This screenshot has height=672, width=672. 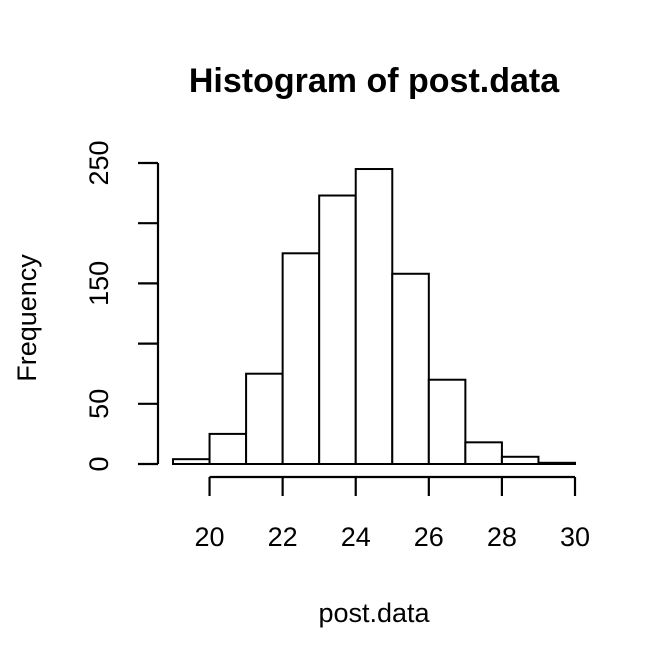 I want to click on x-tick-label: 24, so click(x=356, y=537).